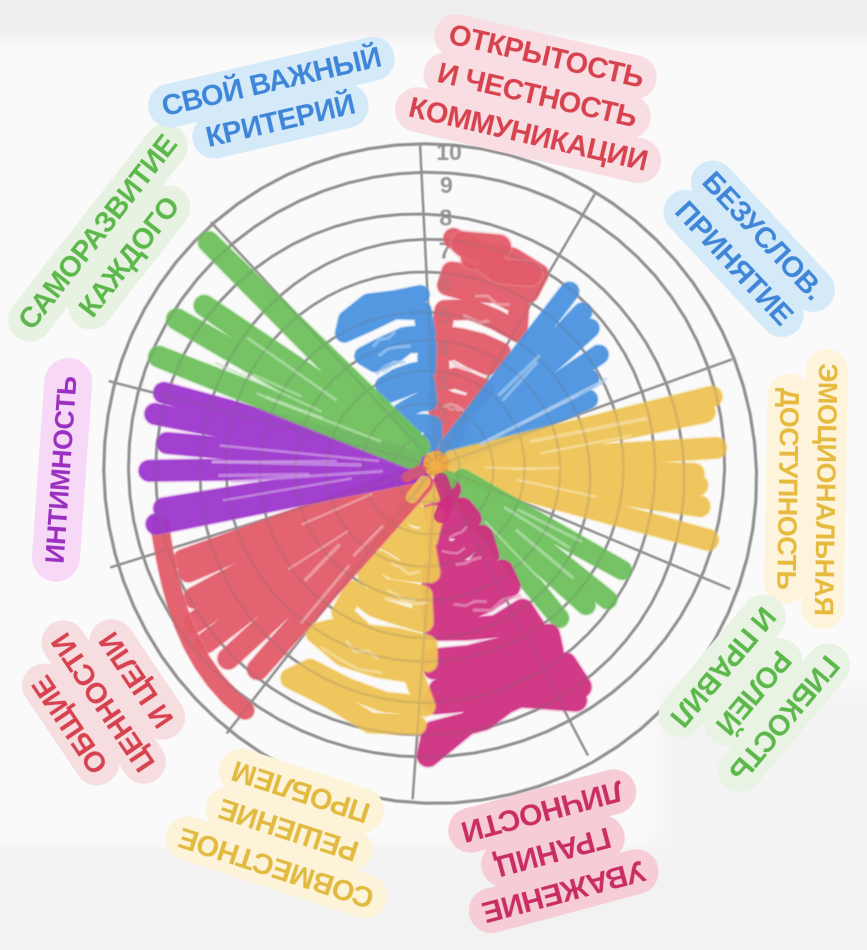  Describe the element at coordinates (443, 349) in the screenshot. I see `svg-text: 4` at that location.